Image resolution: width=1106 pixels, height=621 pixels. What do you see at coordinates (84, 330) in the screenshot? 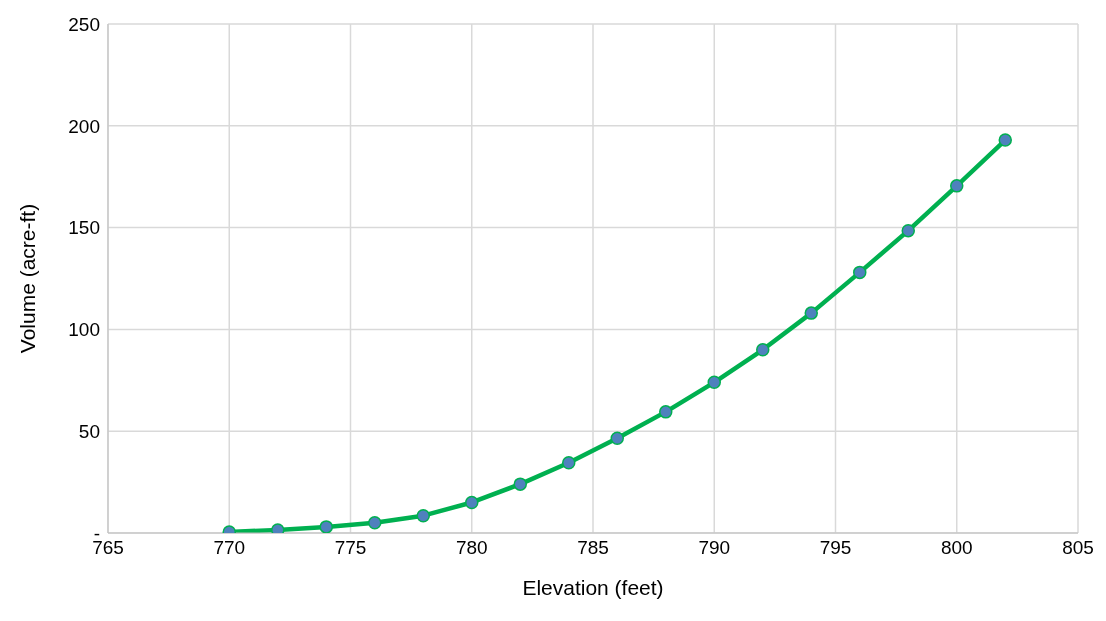
I see `y-tick-label: 100` at bounding box center [84, 330].